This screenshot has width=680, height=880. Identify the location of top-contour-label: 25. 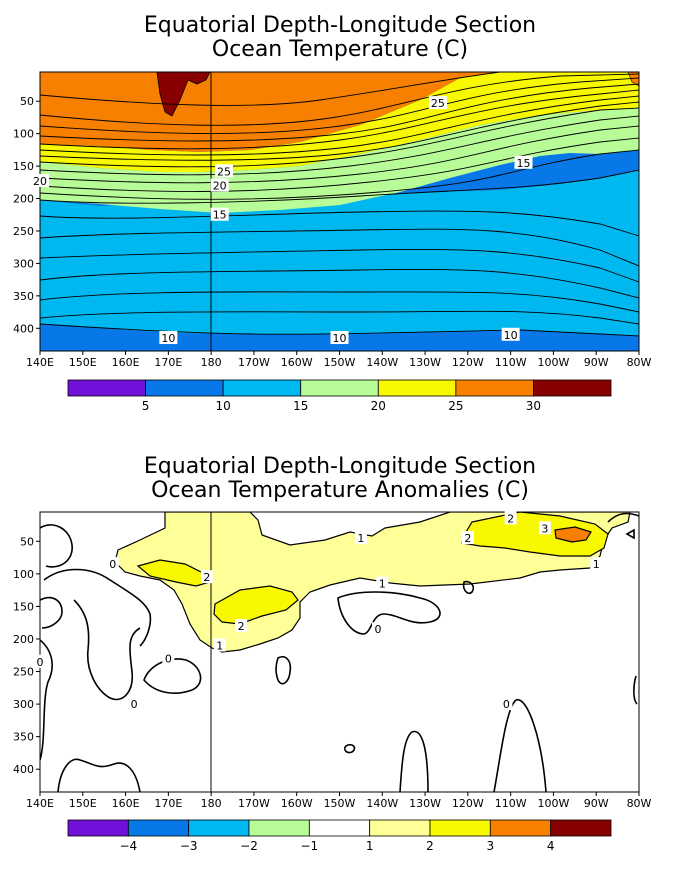
(438, 103).